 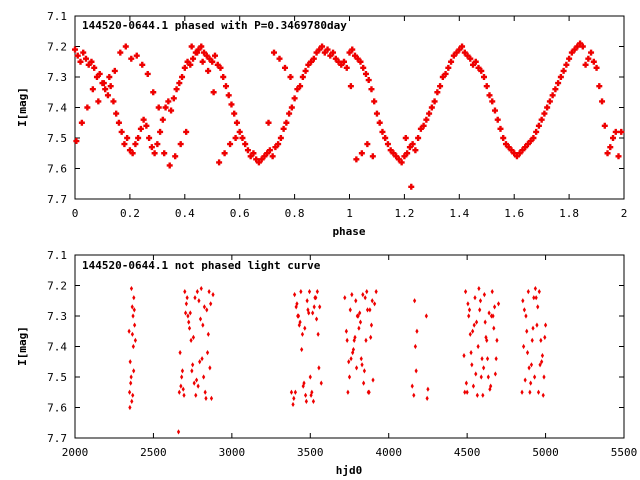 What do you see at coordinates (310, 452) in the screenshot?
I see `x-tick-label: 3500` at bounding box center [310, 452].